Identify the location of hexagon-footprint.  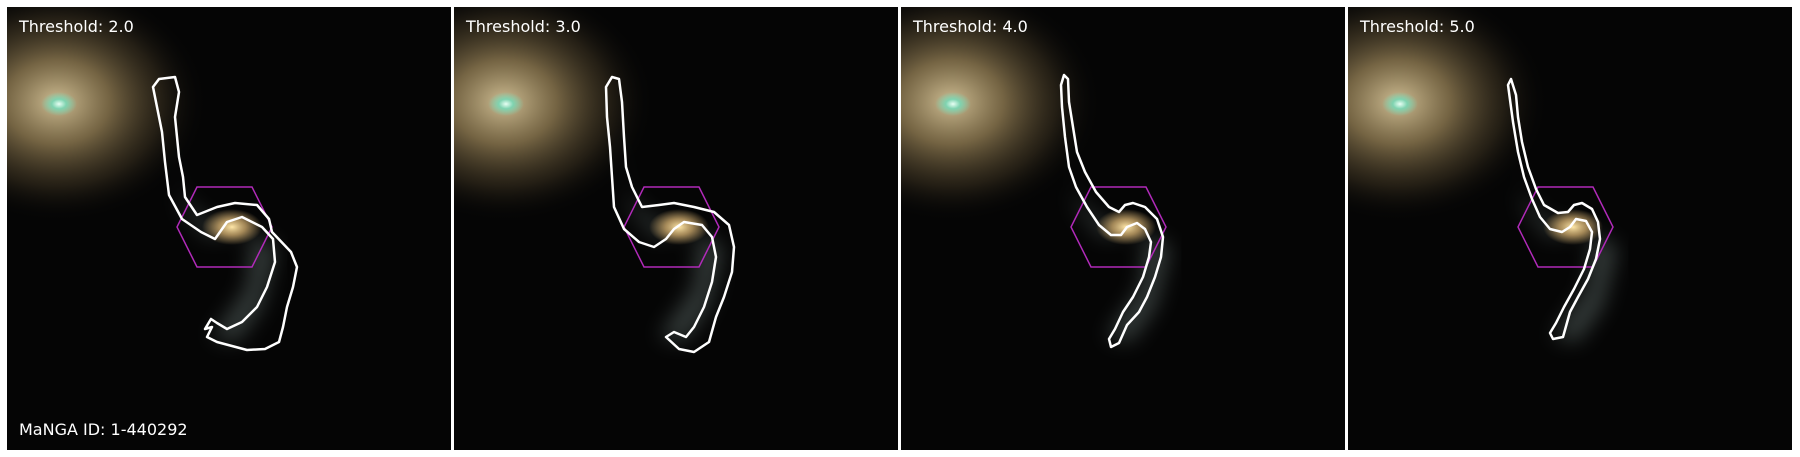
(224, 227).